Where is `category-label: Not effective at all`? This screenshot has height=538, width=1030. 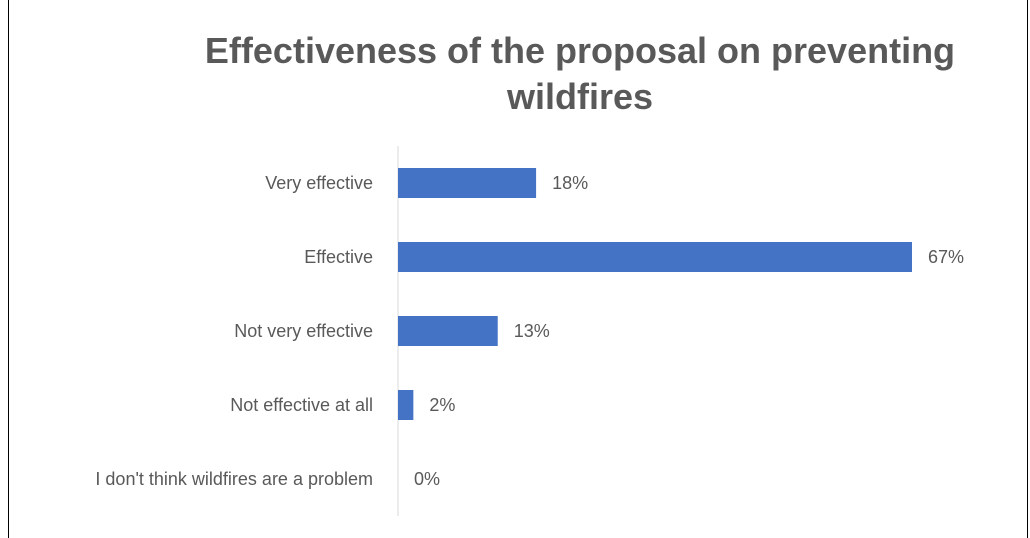
category-label: Not effective at all is located at coordinates (301, 405).